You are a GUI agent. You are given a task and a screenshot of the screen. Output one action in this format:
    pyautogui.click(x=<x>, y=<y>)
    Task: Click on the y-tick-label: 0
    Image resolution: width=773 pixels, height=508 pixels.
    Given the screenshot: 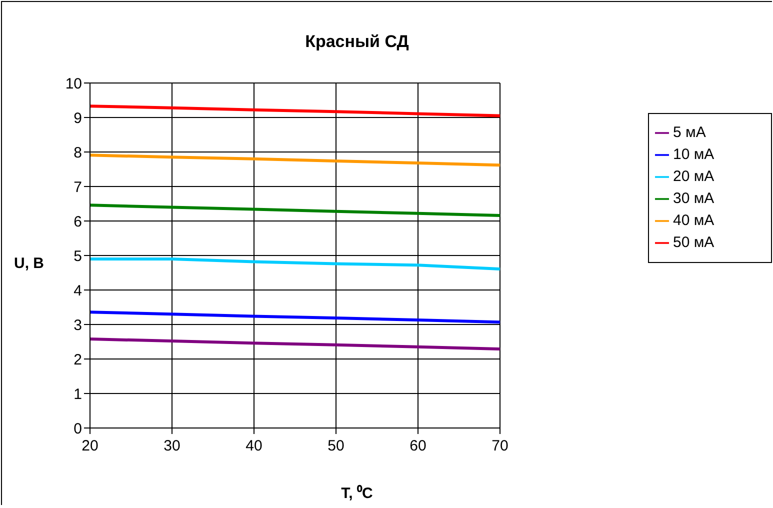 What is the action you would take?
    pyautogui.click(x=78, y=429)
    